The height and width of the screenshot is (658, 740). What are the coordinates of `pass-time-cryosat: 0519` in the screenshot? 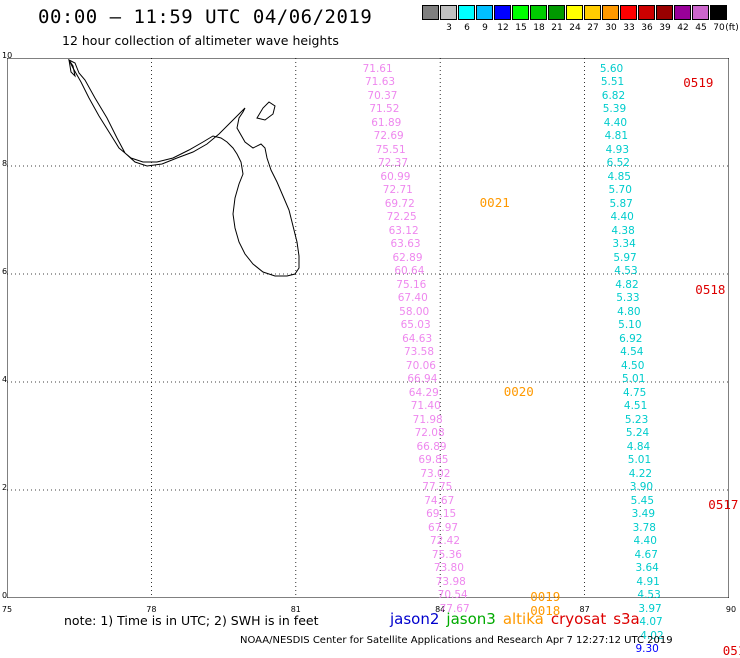 It's located at (698, 83).